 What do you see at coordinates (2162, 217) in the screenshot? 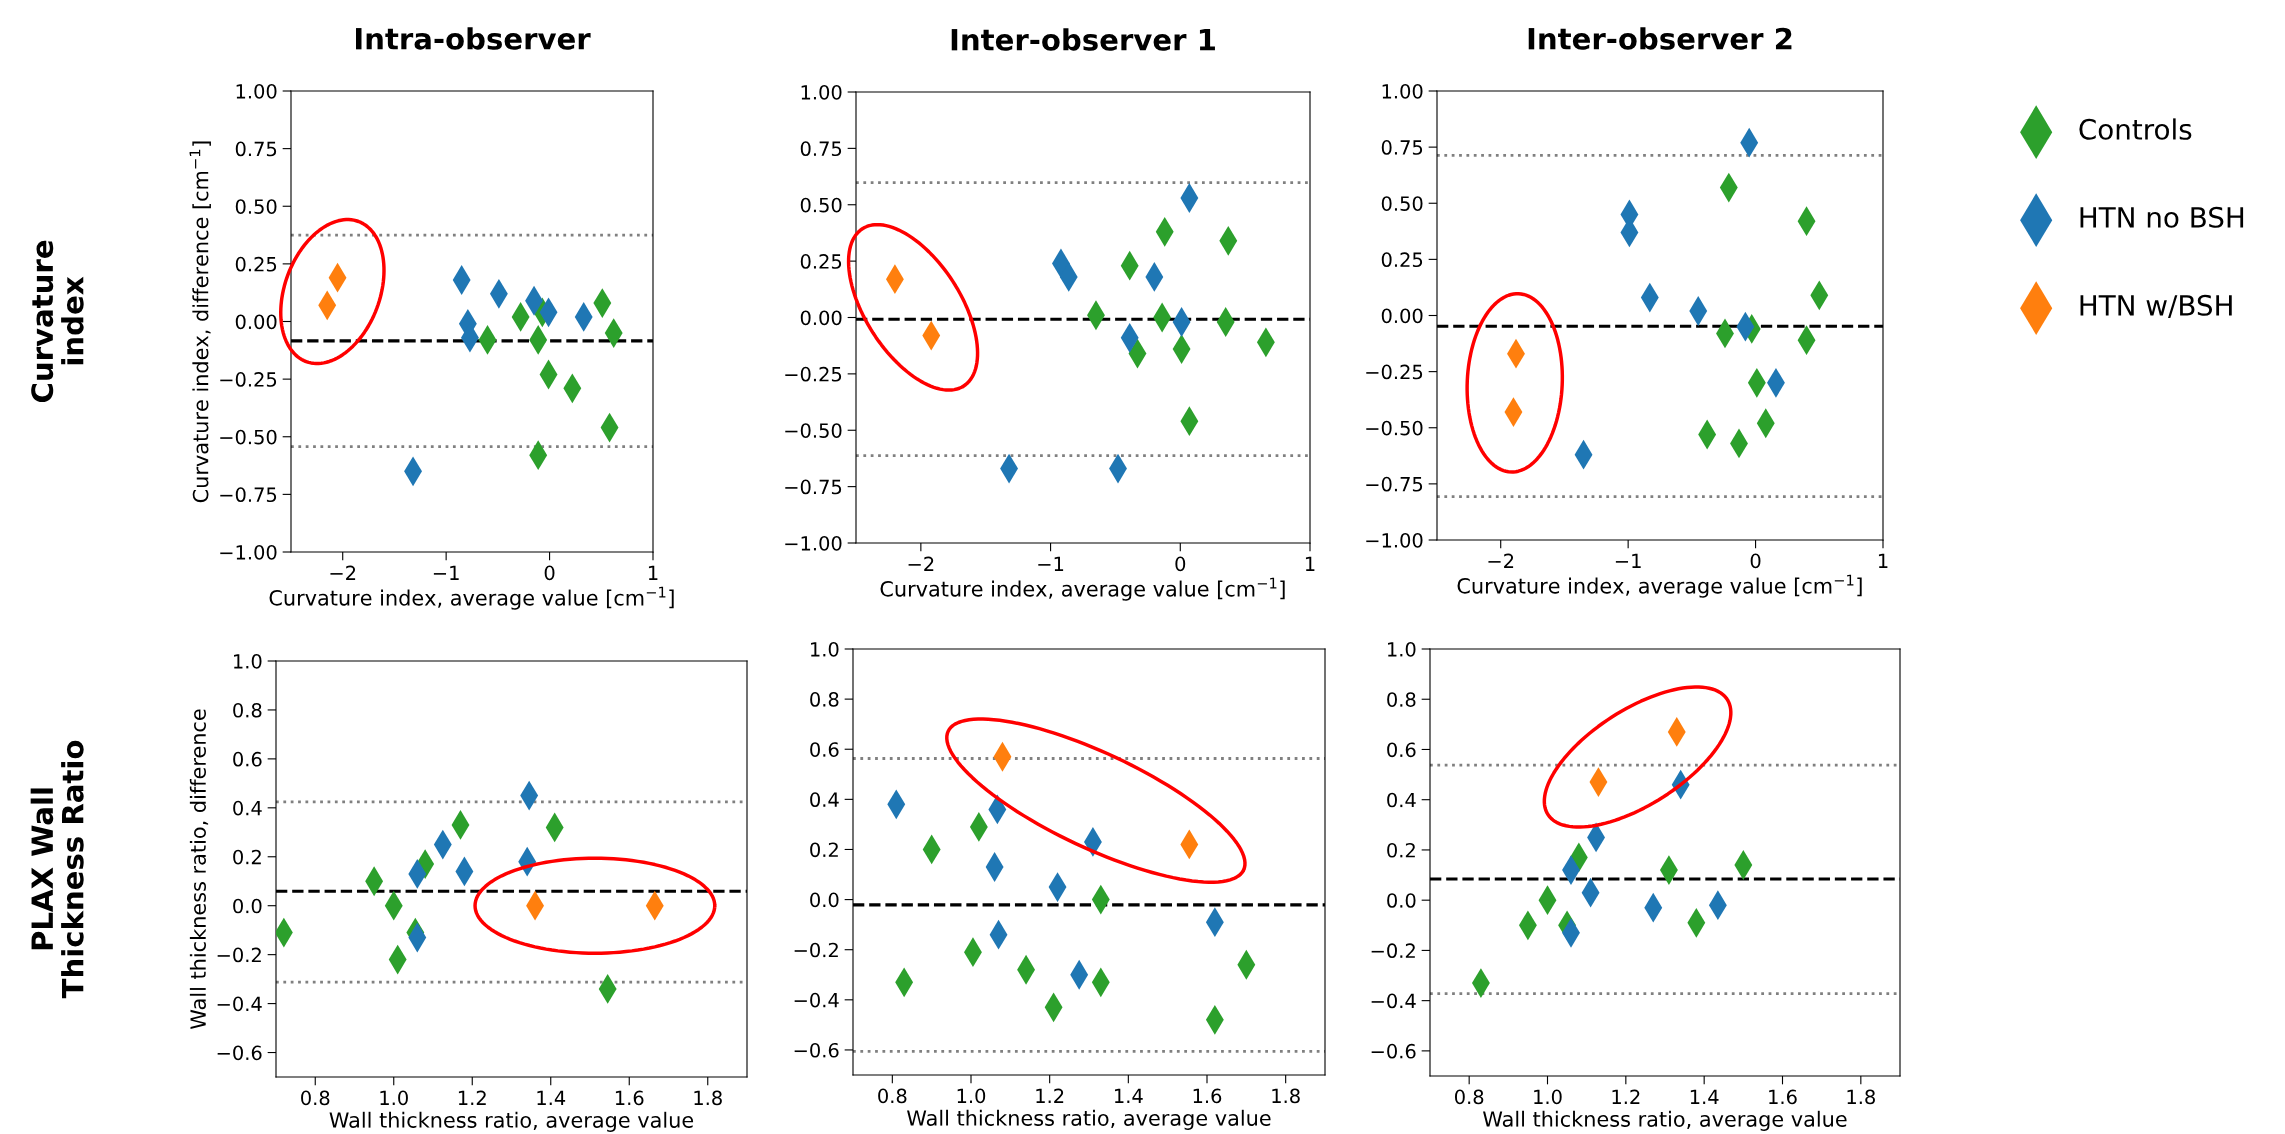
I see `legend-label: HTN no BSH` at bounding box center [2162, 217].